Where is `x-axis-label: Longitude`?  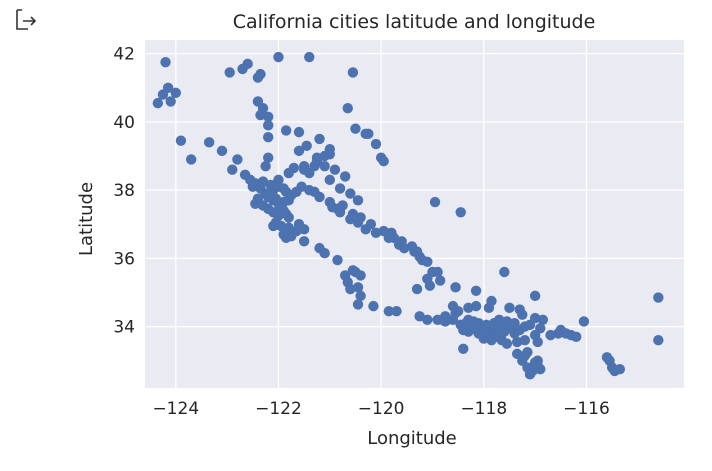 x-axis-label: Longitude is located at coordinates (412, 438).